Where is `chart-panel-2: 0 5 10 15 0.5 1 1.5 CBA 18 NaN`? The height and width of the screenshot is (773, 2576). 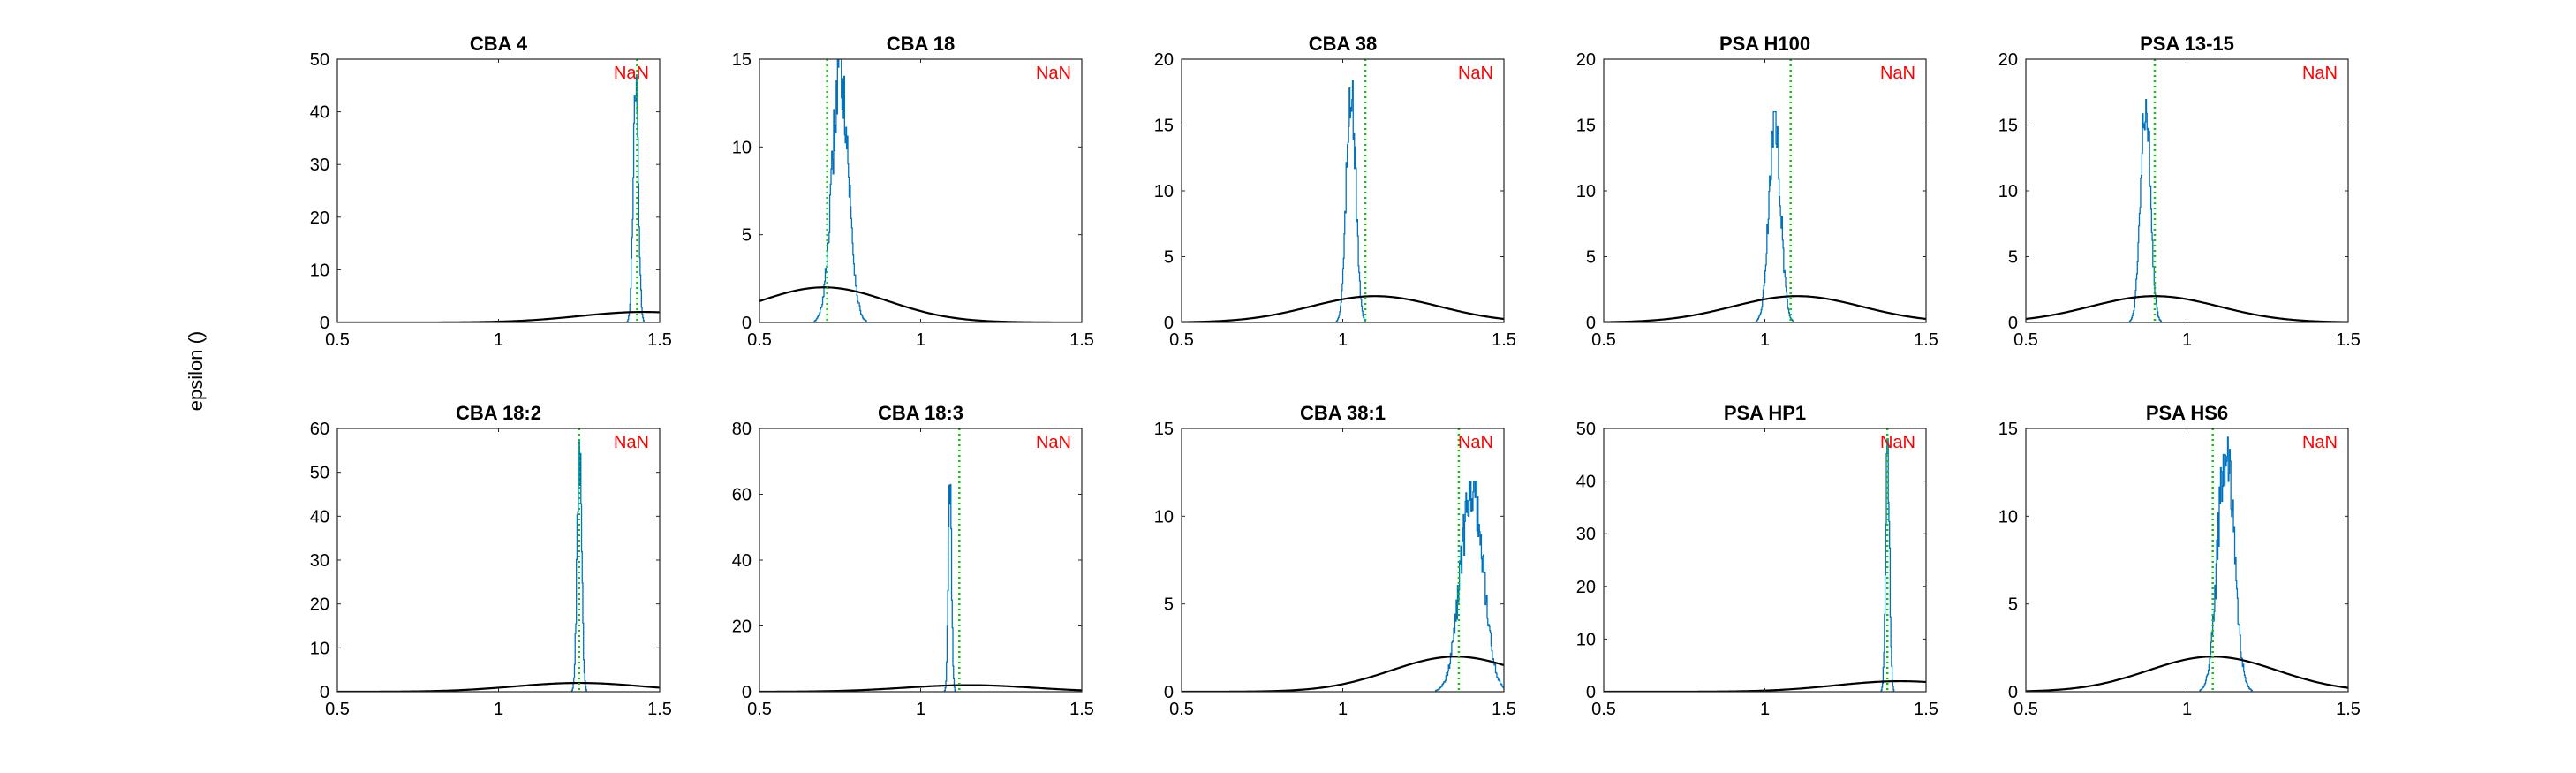
chart-panel-2: 0 5 10 15 0.5 1 1.5 CBA 18 NaN is located at coordinates (913, 191).